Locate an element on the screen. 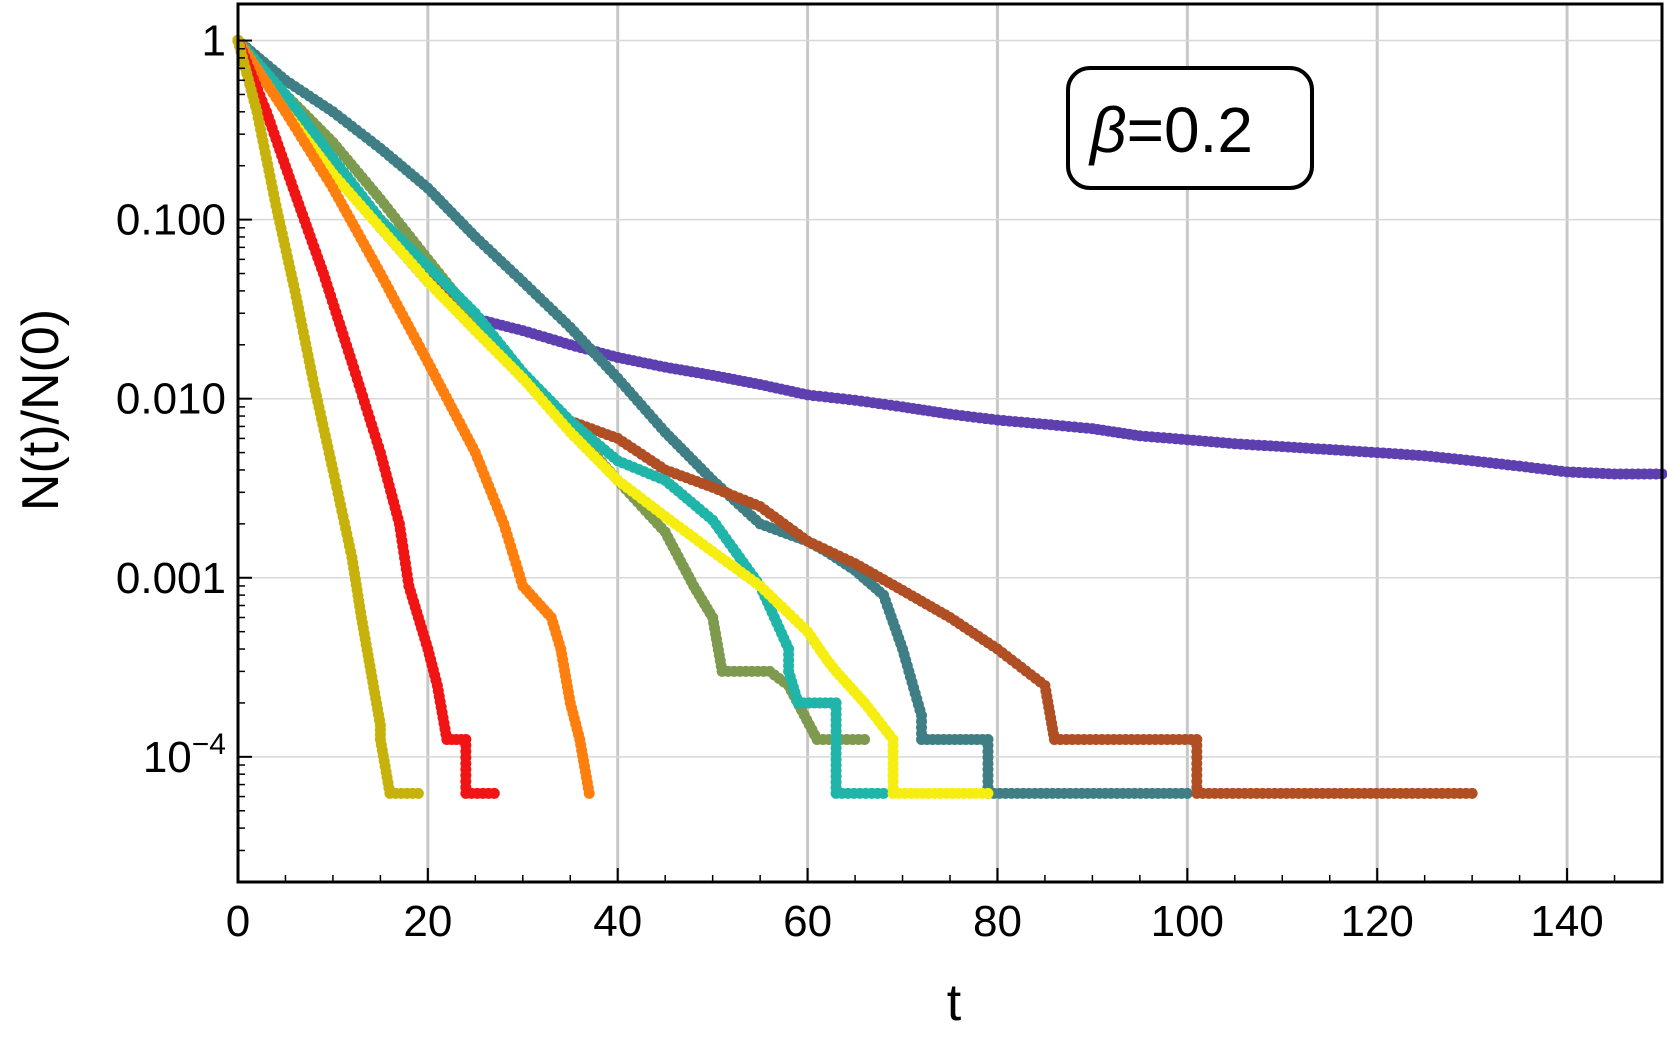  x-tick-labels: 0 20 40 60 80 100 120 140 is located at coordinates (915, 921).